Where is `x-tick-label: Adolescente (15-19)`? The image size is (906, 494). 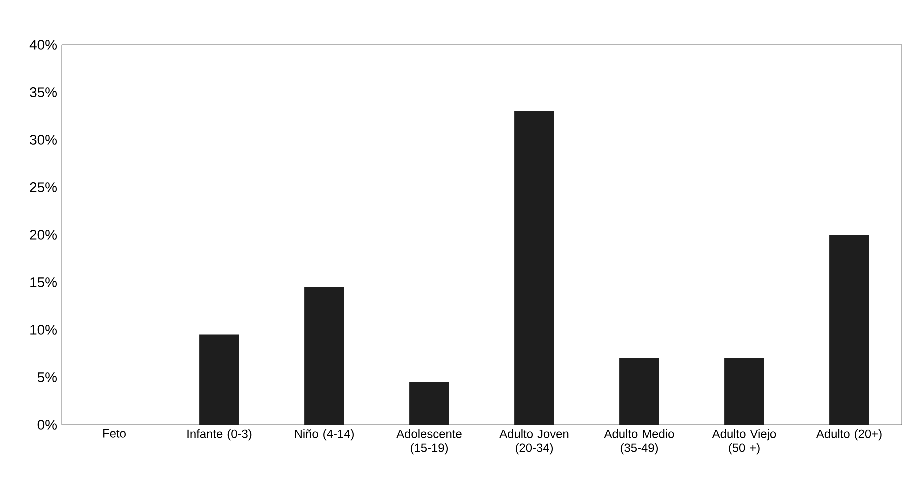
x-tick-label: Adolescente (15-19) is located at coordinates (429, 442).